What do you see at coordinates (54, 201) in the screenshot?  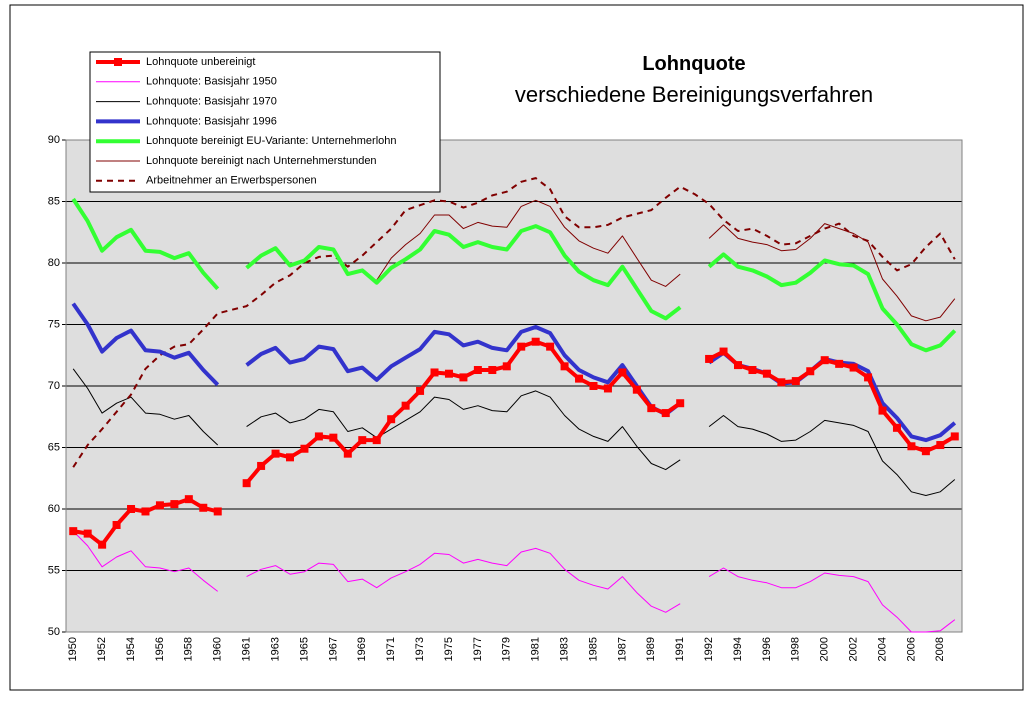 I see `y-tick-label: 85` at bounding box center [54, 201].